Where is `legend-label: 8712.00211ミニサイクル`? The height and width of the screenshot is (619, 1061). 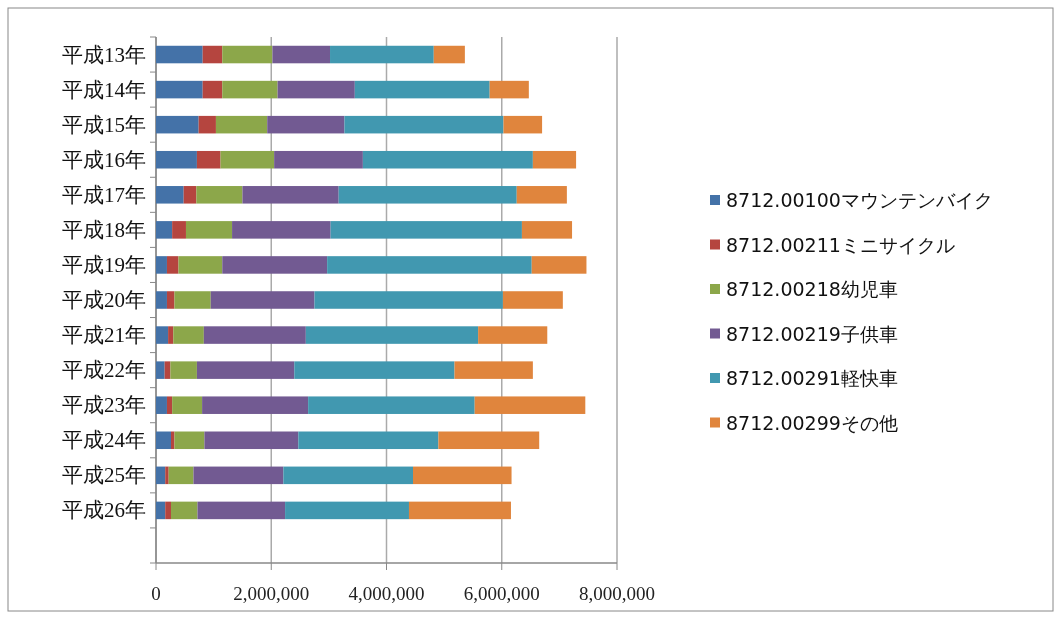
legend-label: 8712.00211ミニサイクル is located at coordinates (840, 244).